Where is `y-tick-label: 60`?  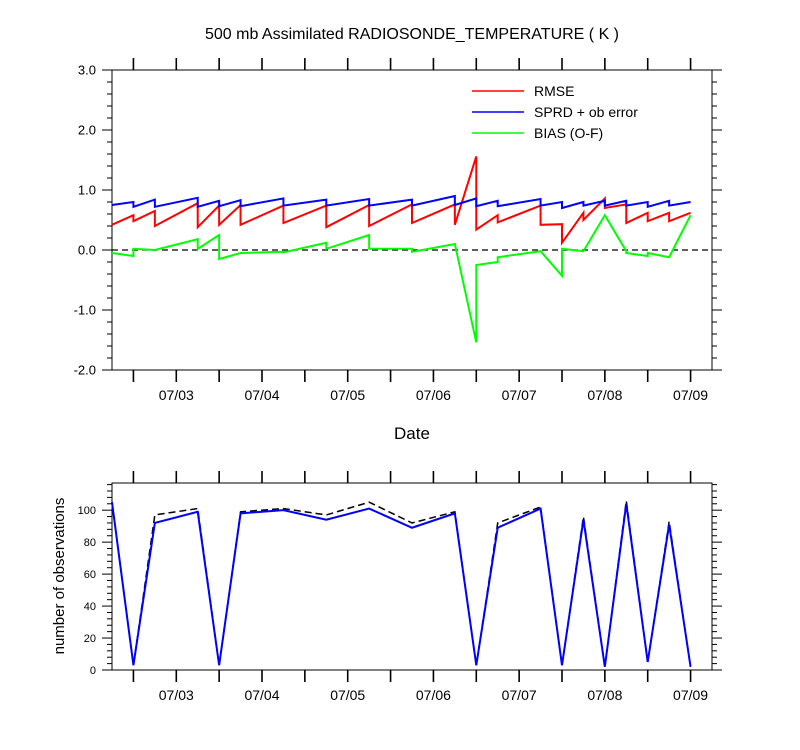
y-tick-label: 60 is located at coordinates (90, 575).